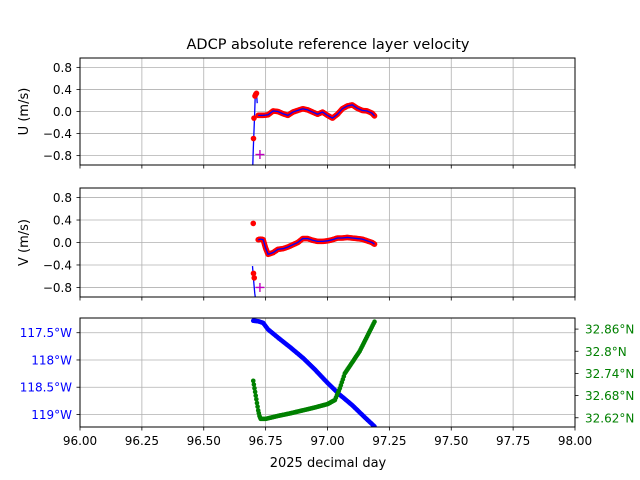 The height and width of the screenshot is (480, 640). I want to click on x-tick-label: 96.25, so click(142, 441).